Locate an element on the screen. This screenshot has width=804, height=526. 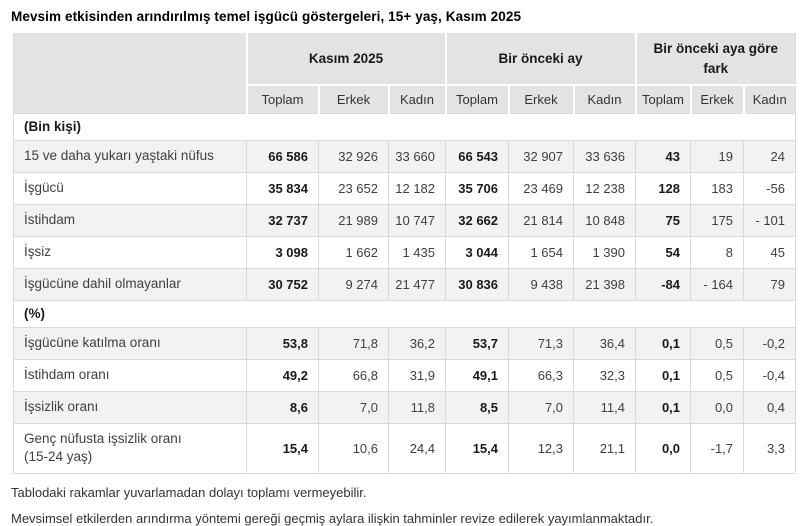
value-cell: 183 is located at coordinates (717, 187).